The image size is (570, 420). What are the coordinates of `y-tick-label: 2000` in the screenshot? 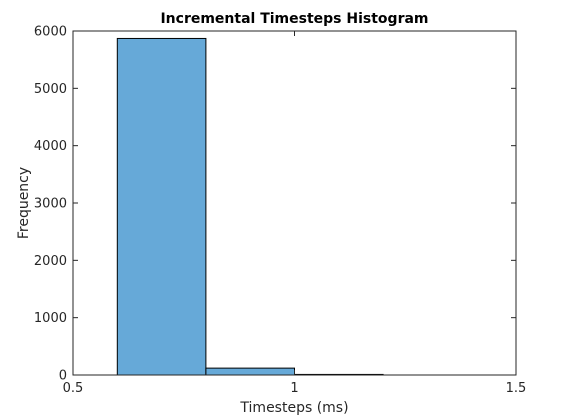 It's located at (50, 261).